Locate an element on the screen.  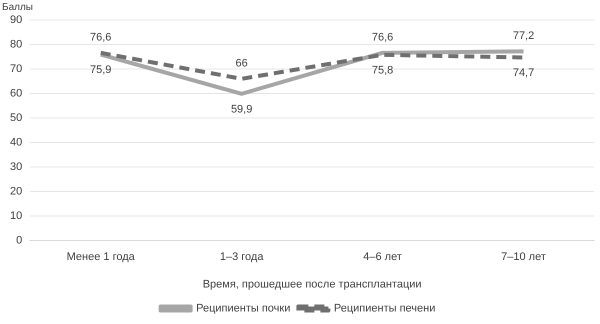
y-tick-label: 30 is located at coordinates (16, 167).